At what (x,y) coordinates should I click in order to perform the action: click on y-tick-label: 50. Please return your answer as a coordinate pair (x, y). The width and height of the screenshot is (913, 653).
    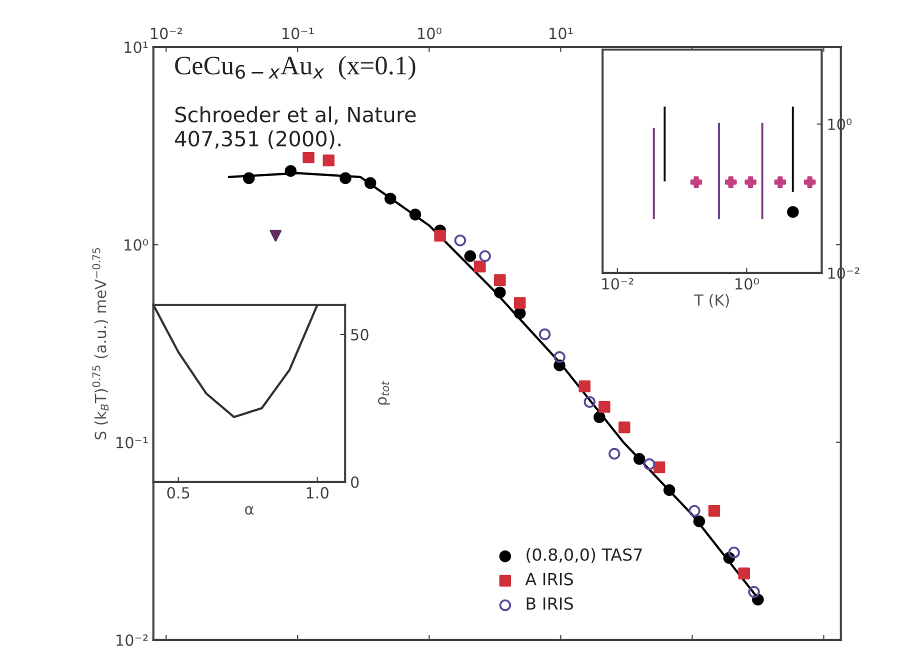
    Looking at the image, I should click on (359, 334).